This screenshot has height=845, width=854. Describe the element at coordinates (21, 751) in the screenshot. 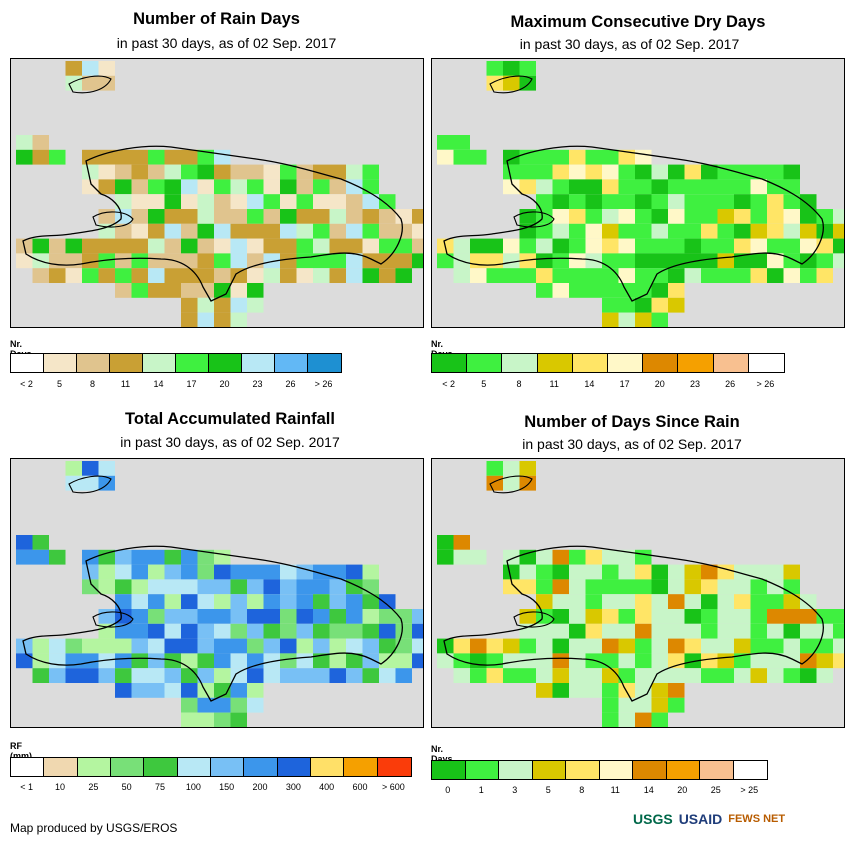

I see `legend-unit: RF (mm)` at that location.